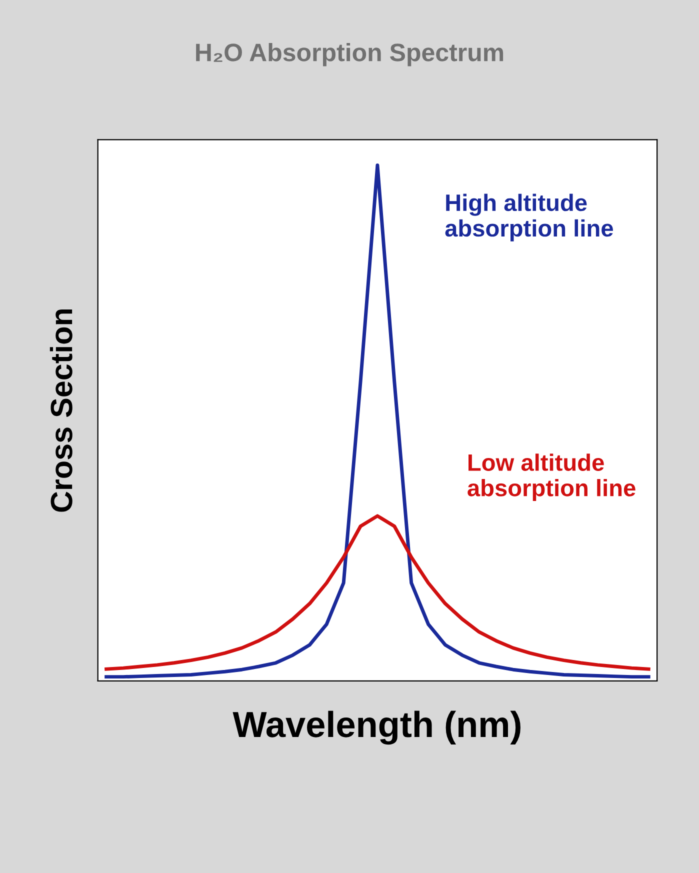 The height and width of the screenshot is (873, 699). I want to click on chart-title: H₂O Absorption Spectrum, so click(350, 54).